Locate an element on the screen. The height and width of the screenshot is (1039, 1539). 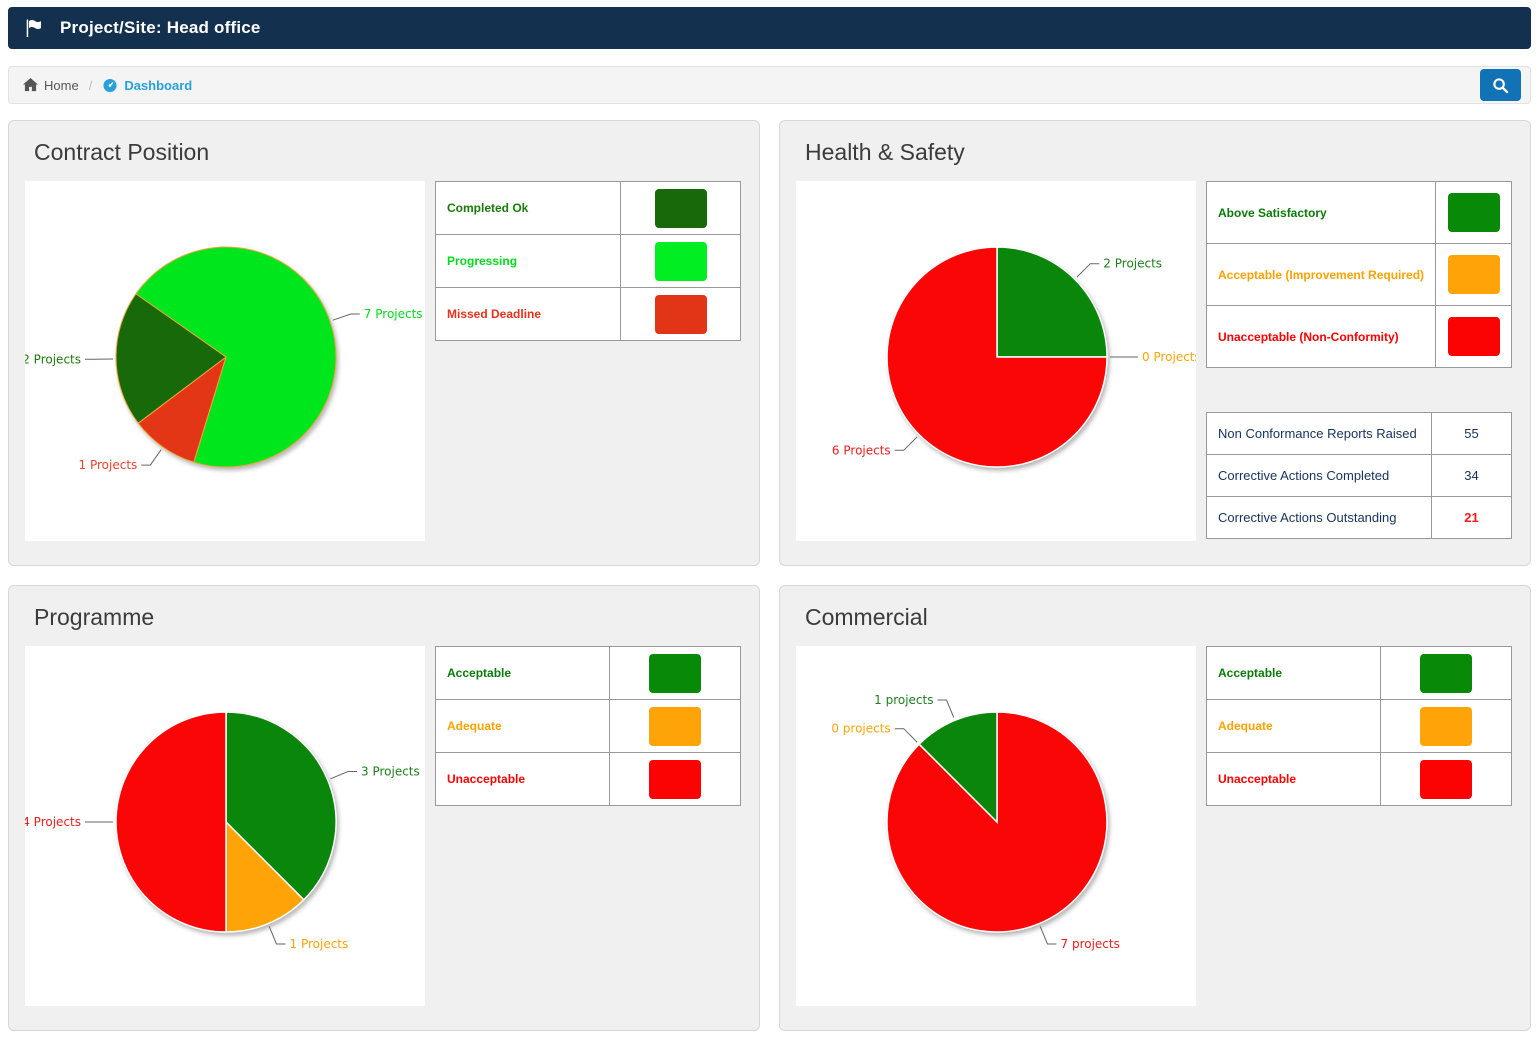
health-safety-pie-chart: 2 Projects 0 Projects 6 Projects is located at coordinates (996, 361).